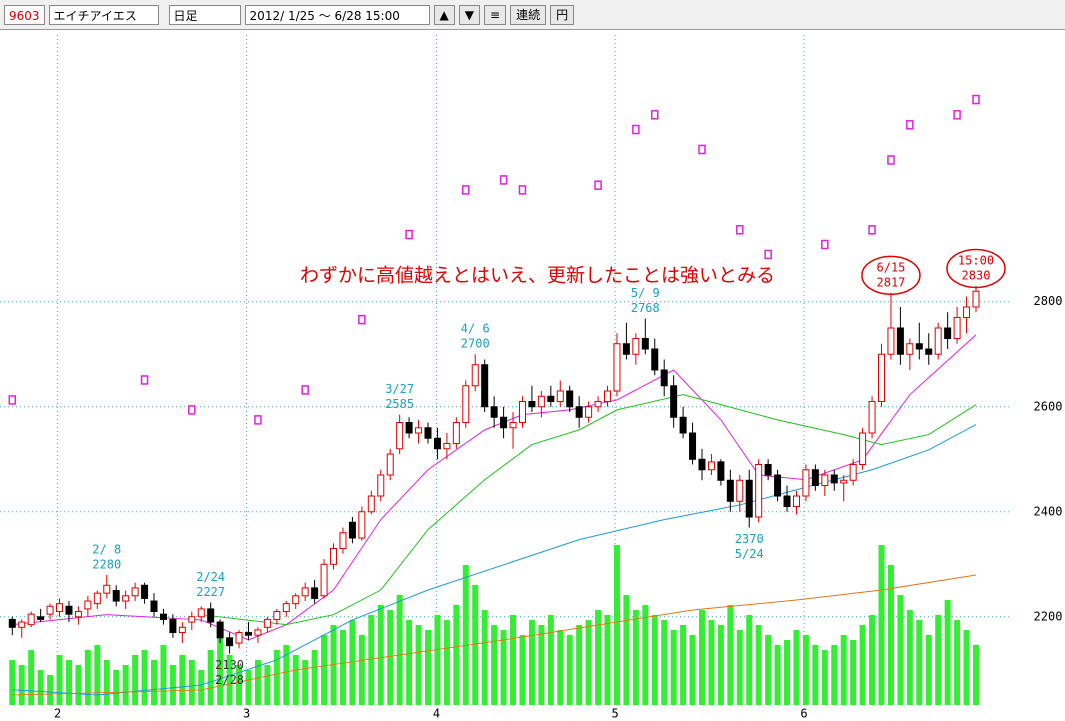 This screenshot has width=1065, height=721. I want to click on stock-code: 9603, so click(24, 14).